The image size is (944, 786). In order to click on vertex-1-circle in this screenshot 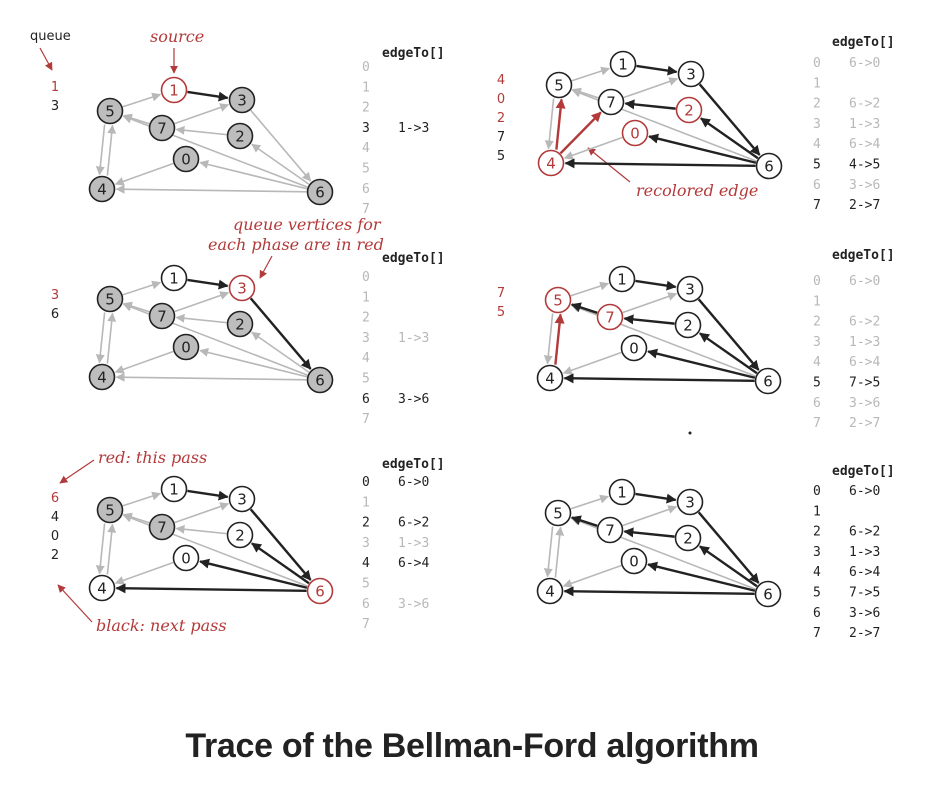, I will do `click(174, 489)`.